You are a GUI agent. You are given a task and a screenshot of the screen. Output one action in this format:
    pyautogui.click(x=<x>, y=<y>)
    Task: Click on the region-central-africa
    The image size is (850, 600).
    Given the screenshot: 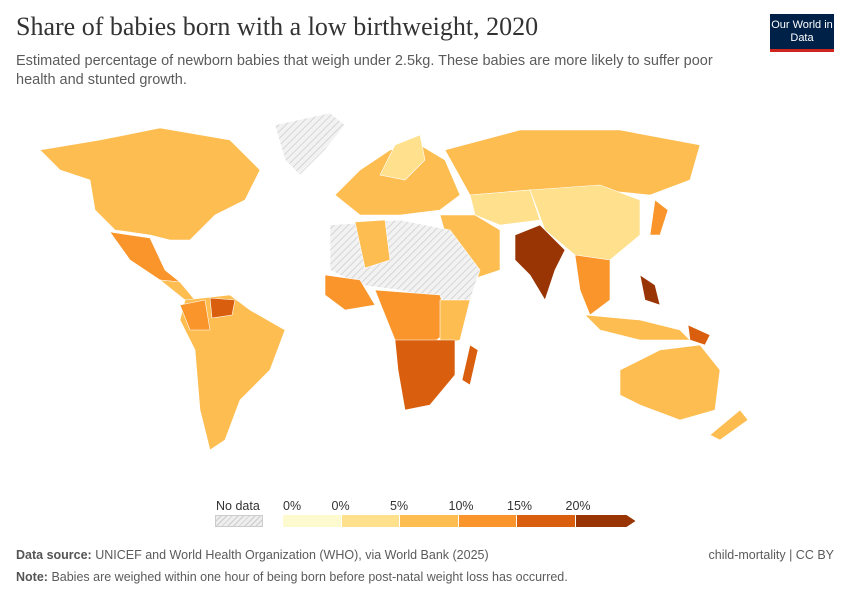 What is the action you would take?
    pyautogui.click(x=412, y=317)
    